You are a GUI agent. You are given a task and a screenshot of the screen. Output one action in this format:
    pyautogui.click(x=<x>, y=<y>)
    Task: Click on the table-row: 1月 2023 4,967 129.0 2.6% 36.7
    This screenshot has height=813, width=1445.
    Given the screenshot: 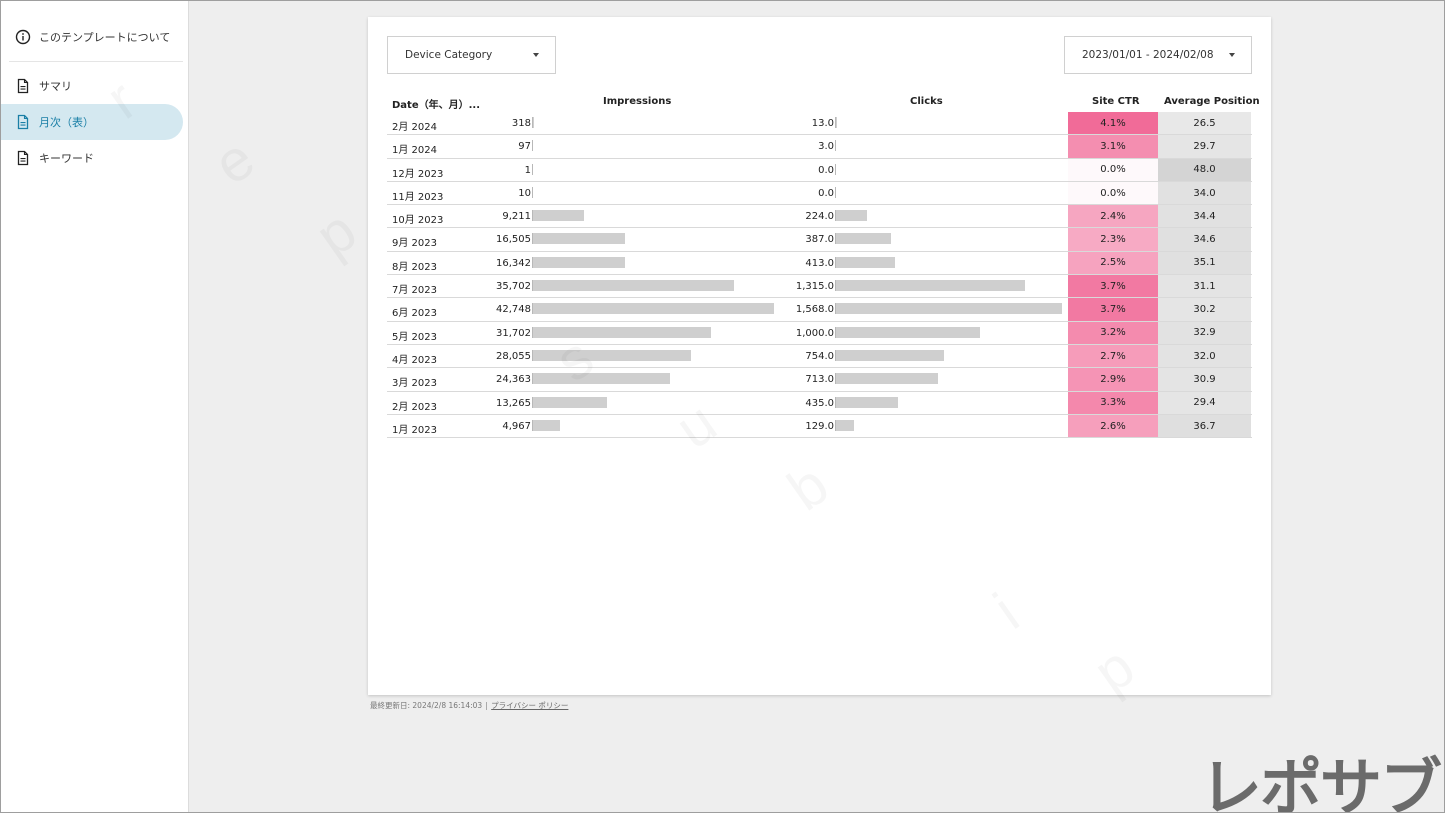 What is the action you would take?
    pyautogui.click(x=819, y=426)
    